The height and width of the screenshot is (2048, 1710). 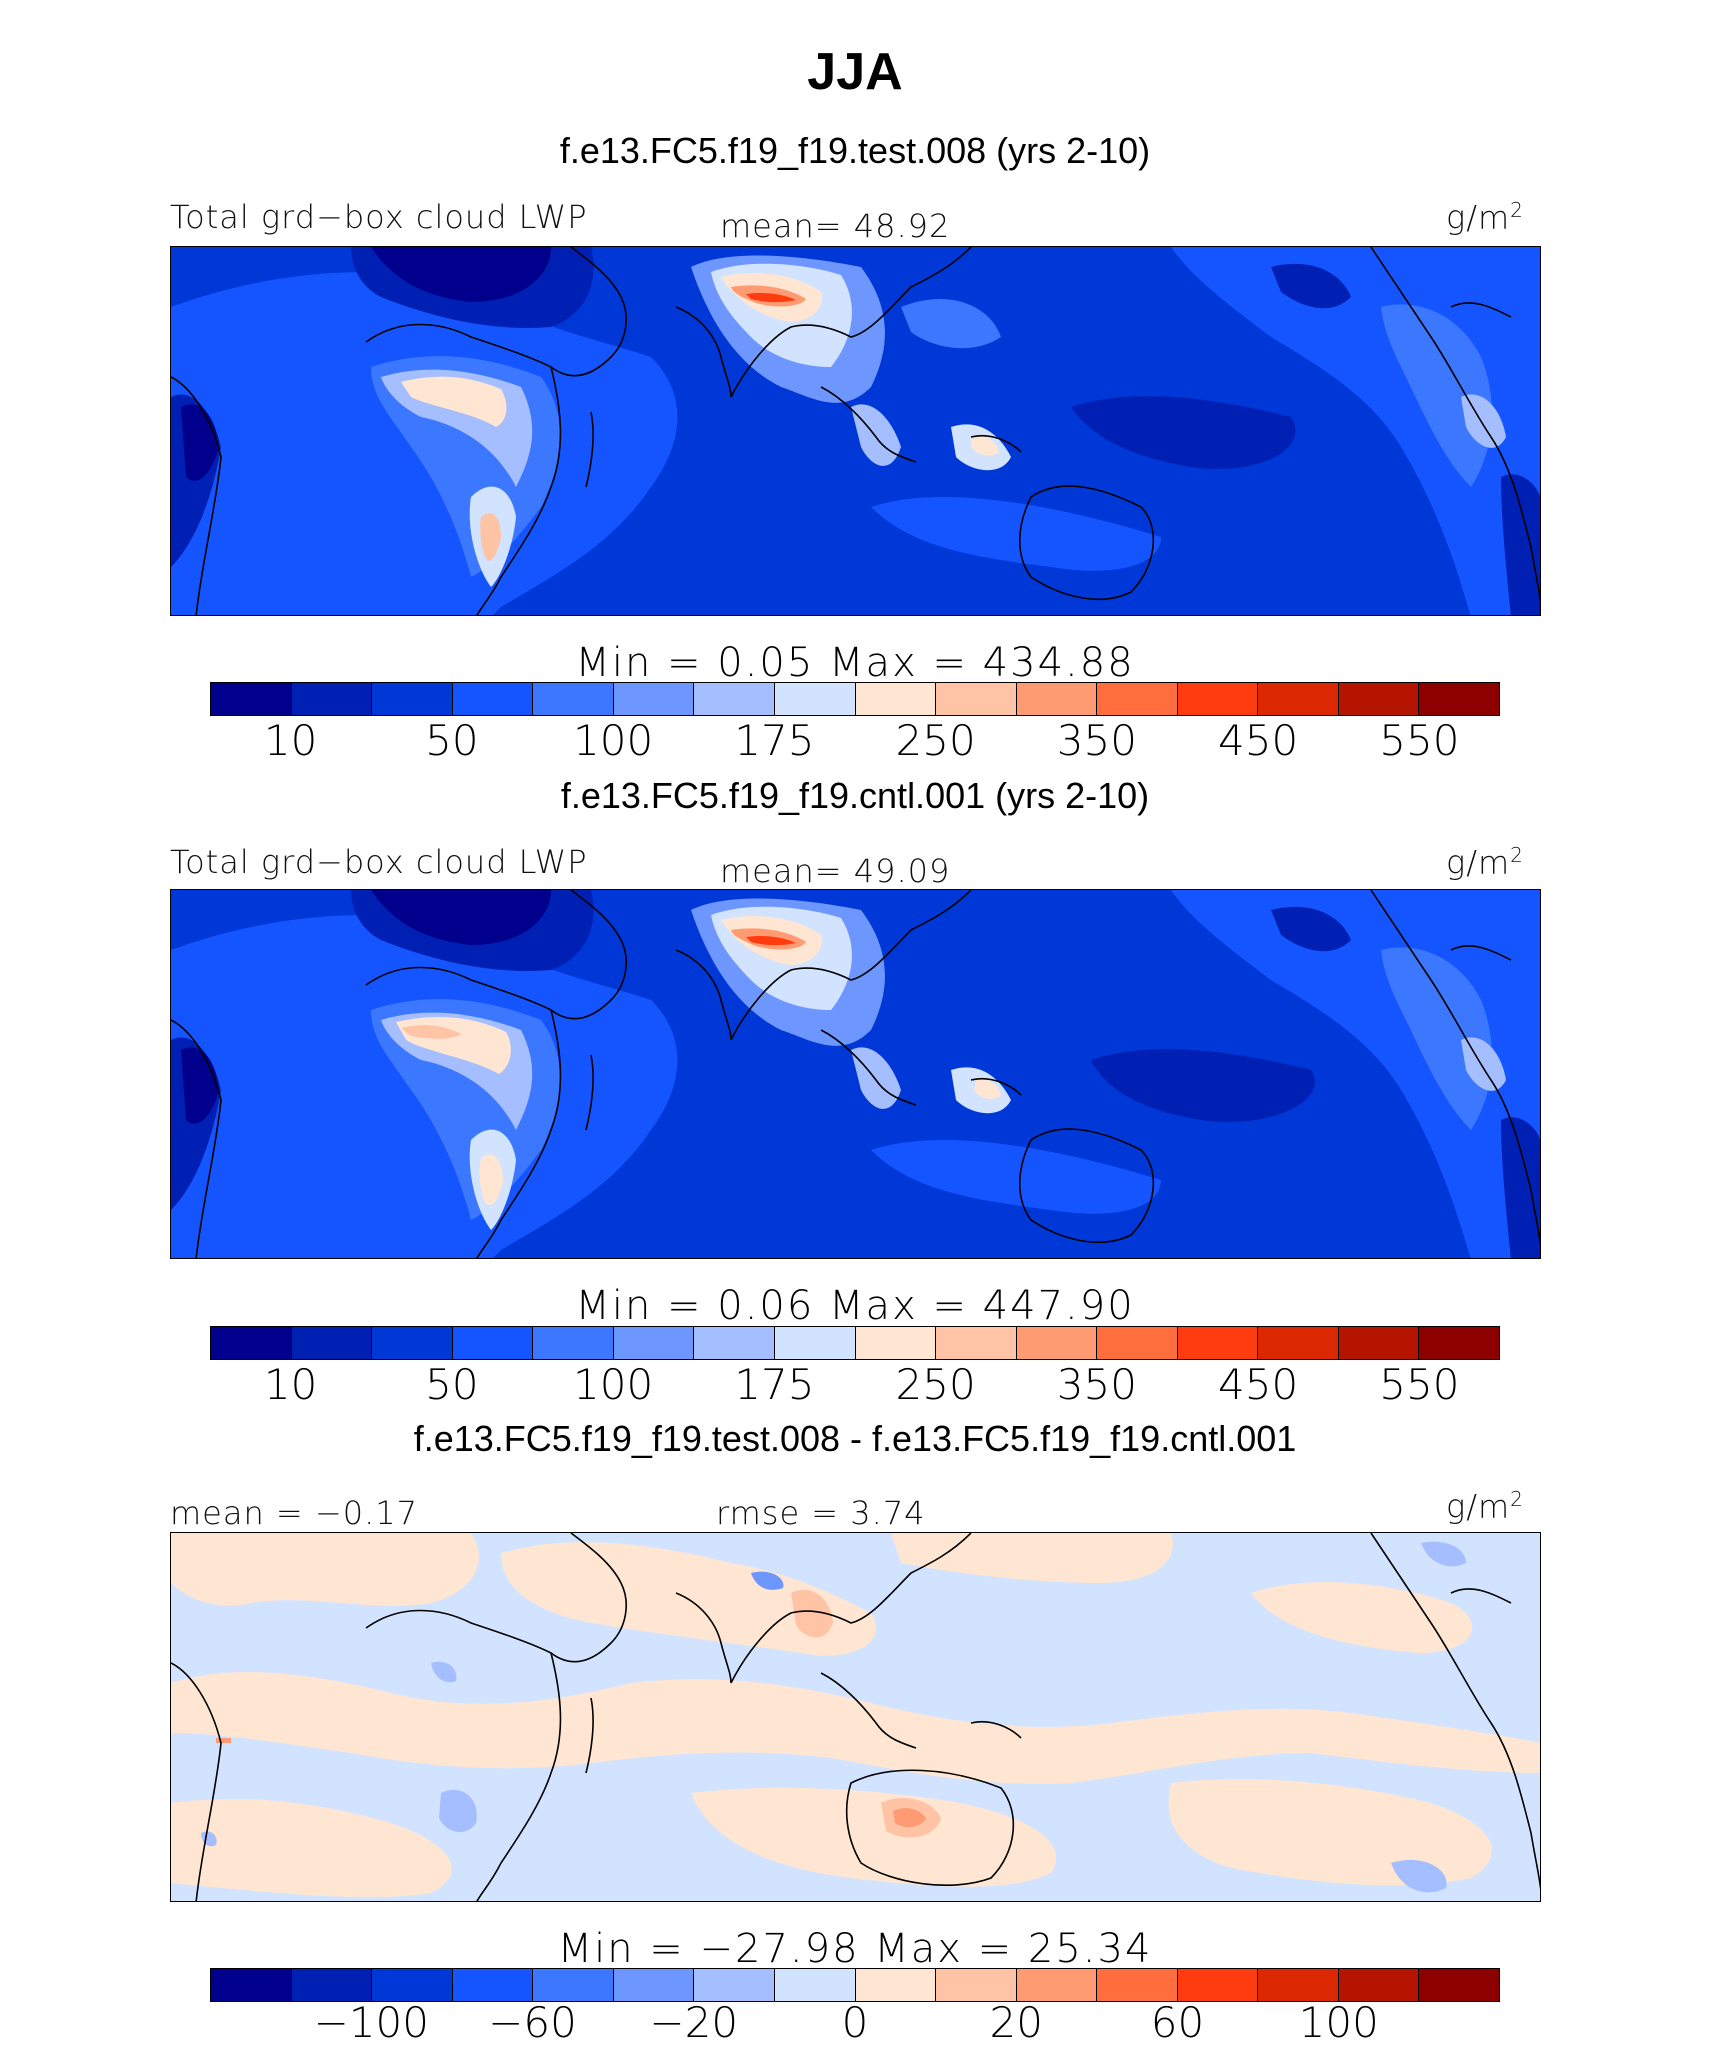 I want to click on panel3-map, so click(x=855, y=1717).